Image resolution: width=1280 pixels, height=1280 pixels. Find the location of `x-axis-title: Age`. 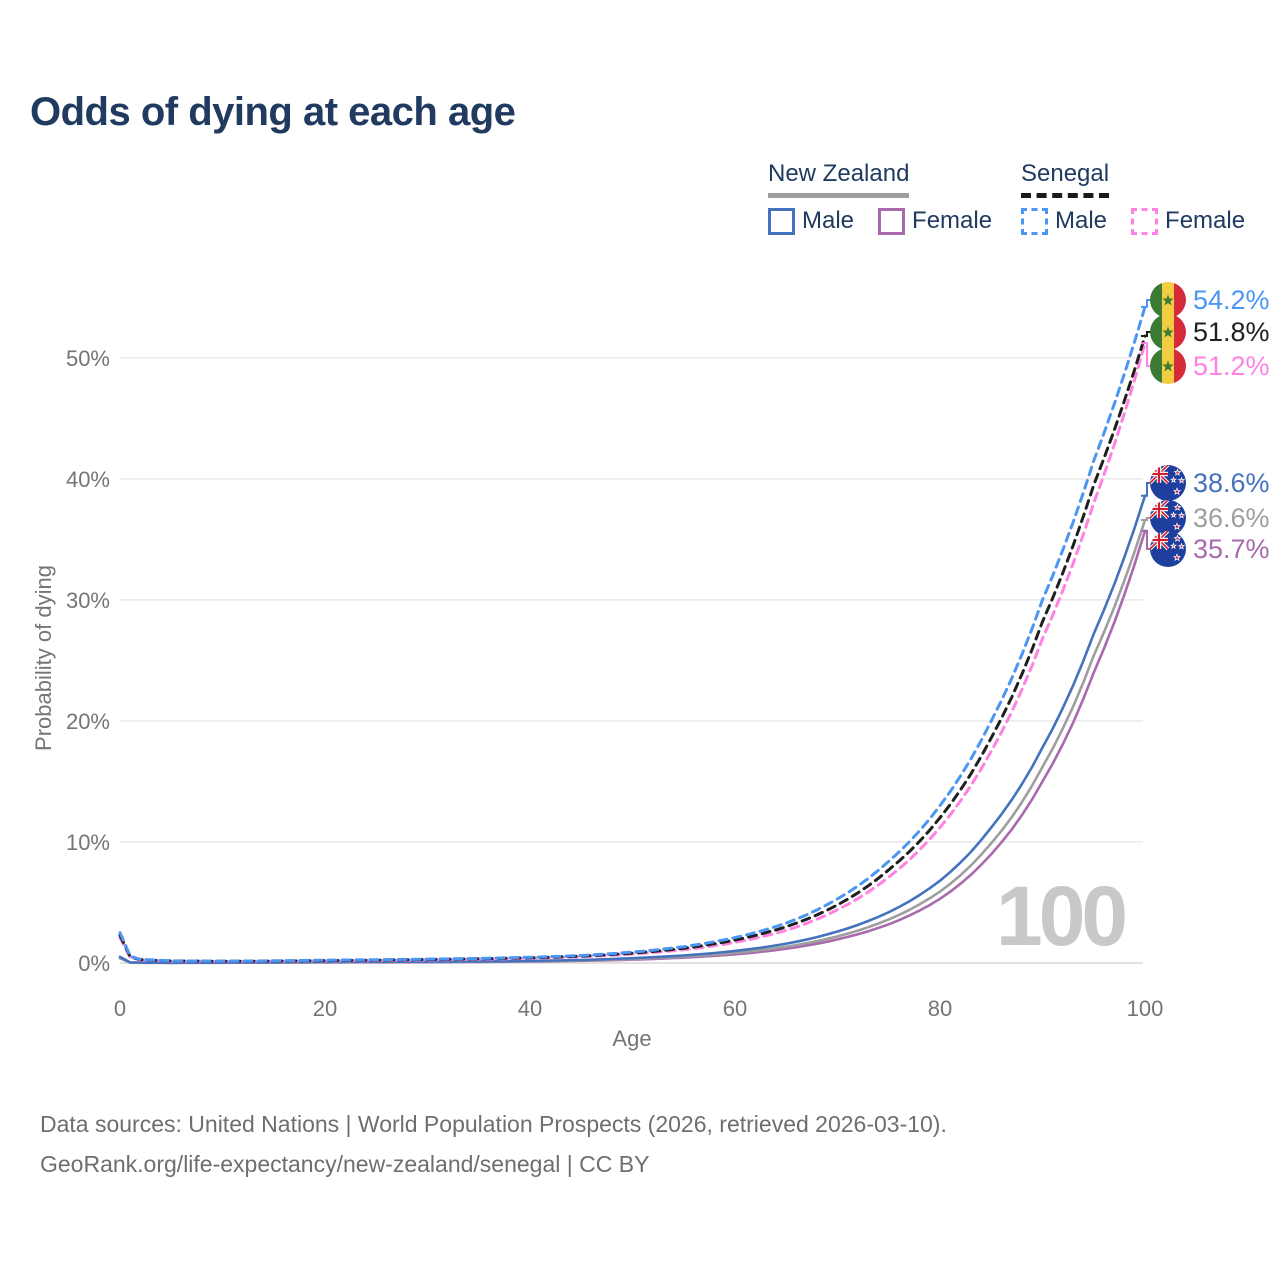

x-axis-title: Age is located at coordinates (632, 1038).